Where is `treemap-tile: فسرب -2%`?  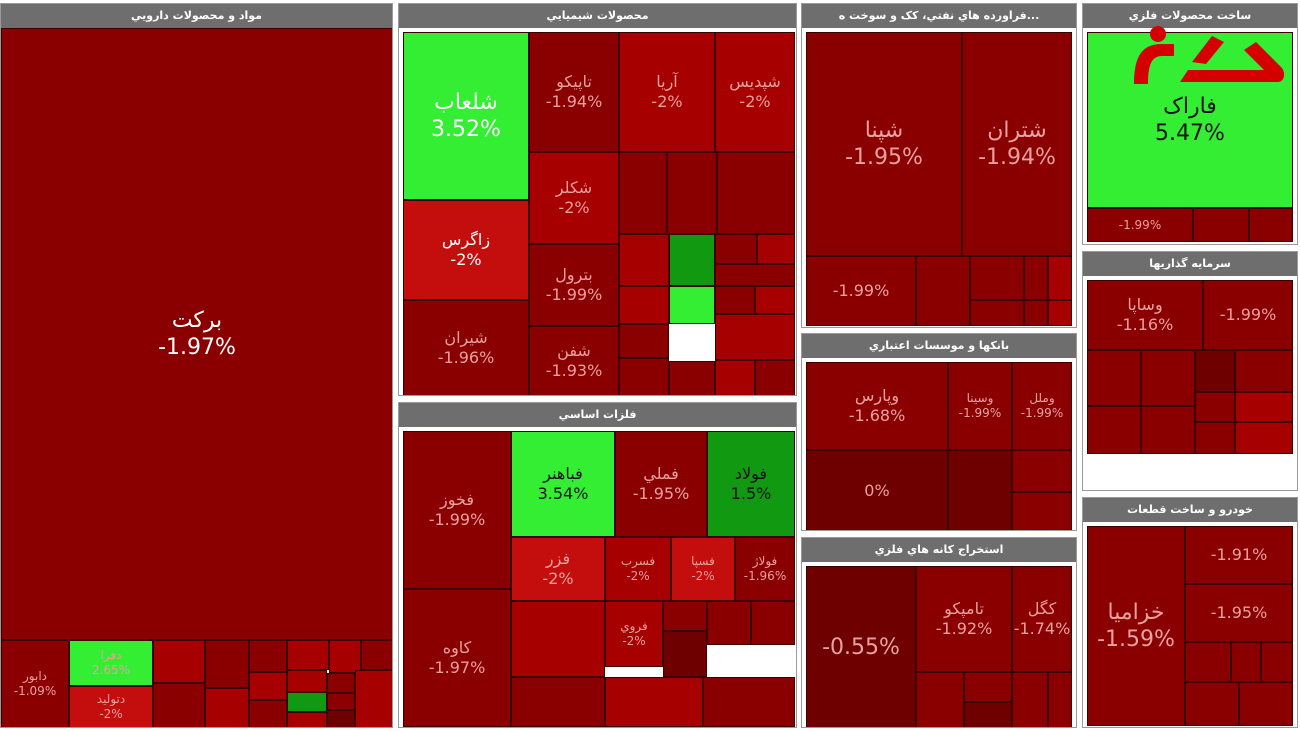
treemap-tile: فسرب -2% is located at coordinates (638, 569).